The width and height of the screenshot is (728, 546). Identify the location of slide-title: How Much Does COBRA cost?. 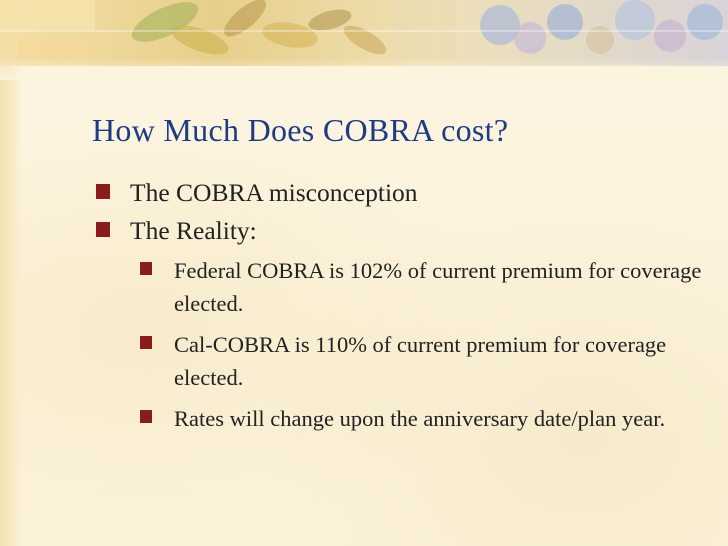
(300, 130).